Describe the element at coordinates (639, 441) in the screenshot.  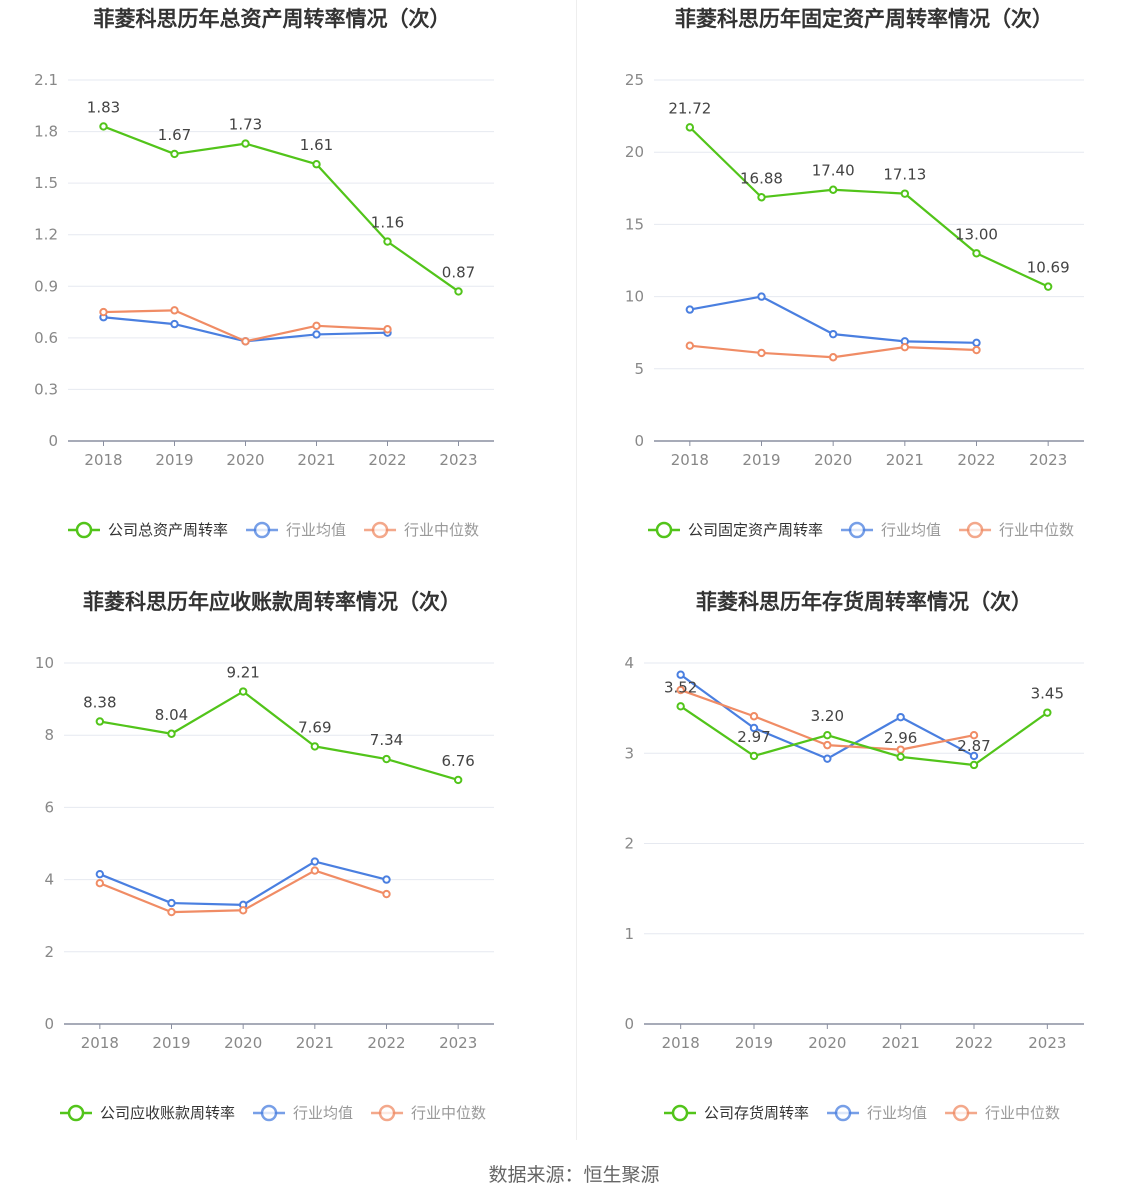
I see `y-tick-label: 0` at that location.